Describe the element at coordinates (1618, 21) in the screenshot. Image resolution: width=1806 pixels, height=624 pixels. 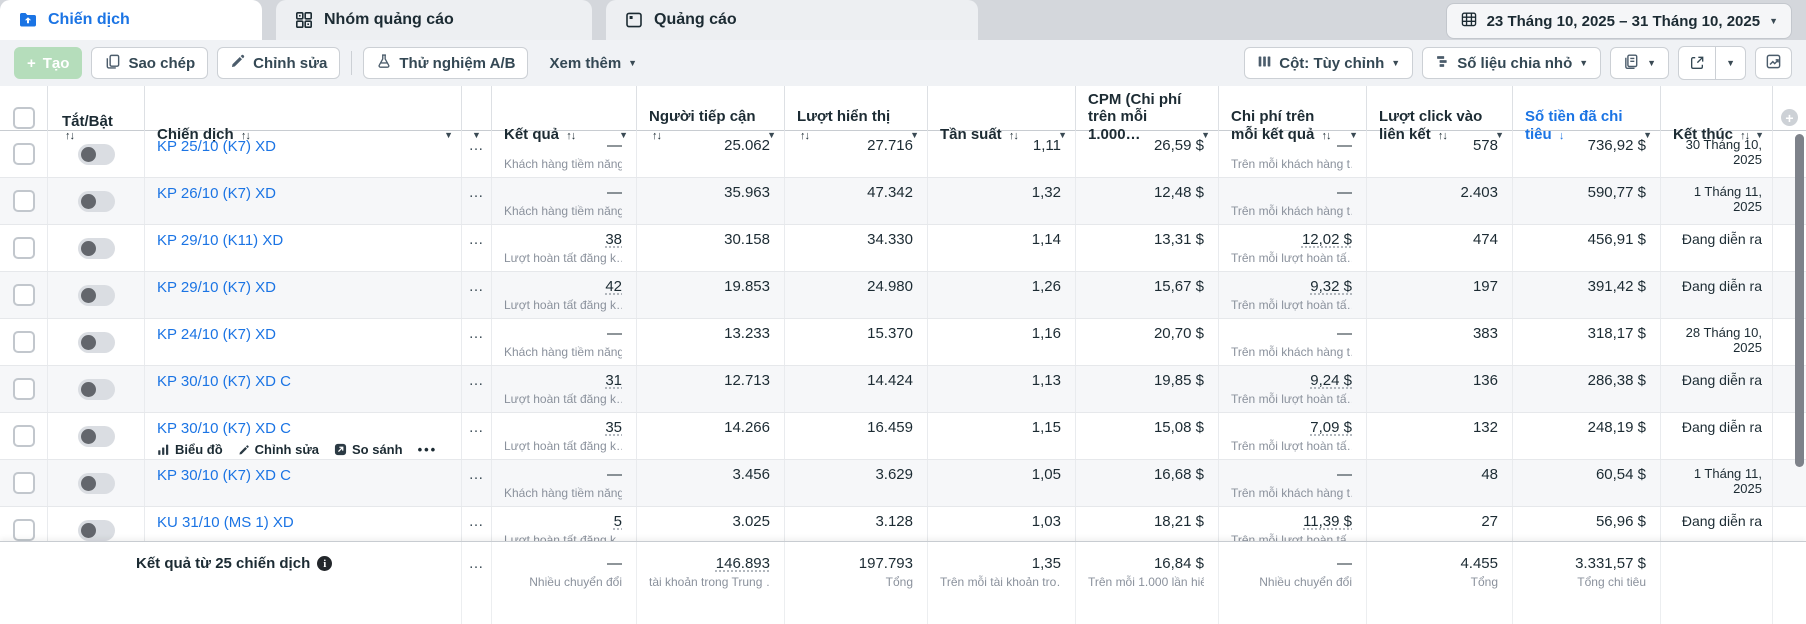
I see `date-range-picker: 23 Tháng 10, 2025 – 31 Tháng 10, 2025 ▼` at that location.